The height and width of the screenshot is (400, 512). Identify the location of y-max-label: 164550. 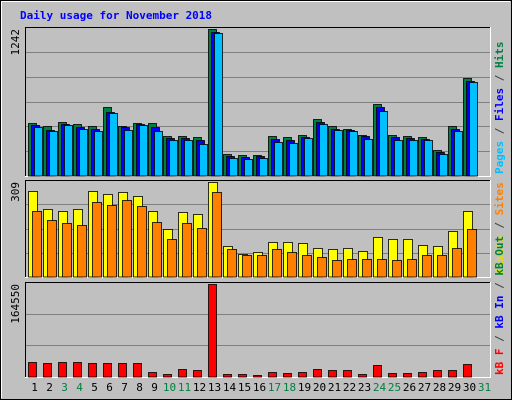
(15, 304).